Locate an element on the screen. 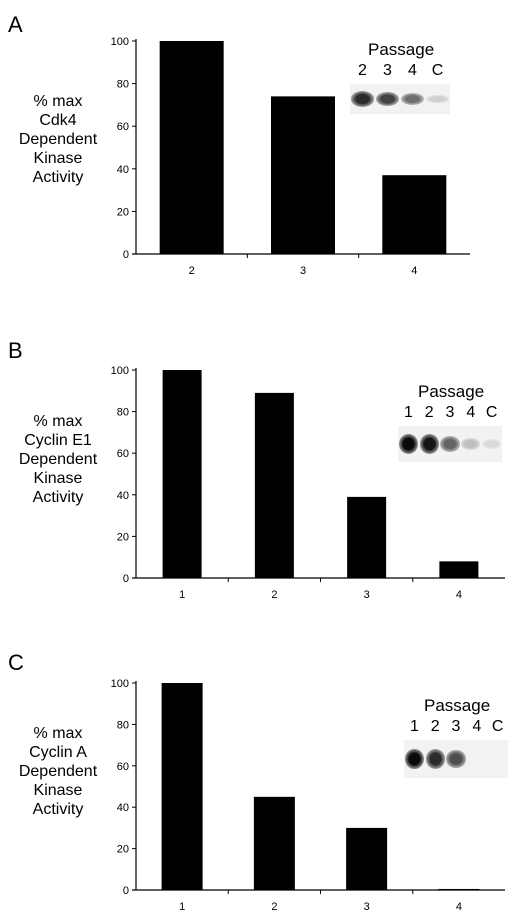  y-axis-label-line: Cyclin E1 is located at coordinates (58, 440).